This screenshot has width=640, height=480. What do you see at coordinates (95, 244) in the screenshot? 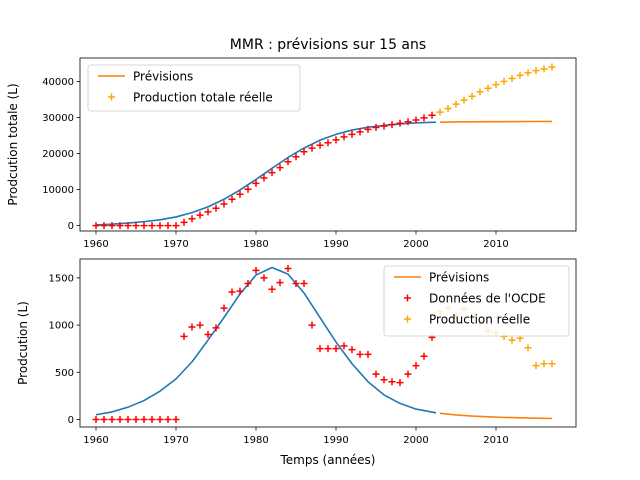
I see `x-tick-label: 1960` at bounding box center [95, 244].